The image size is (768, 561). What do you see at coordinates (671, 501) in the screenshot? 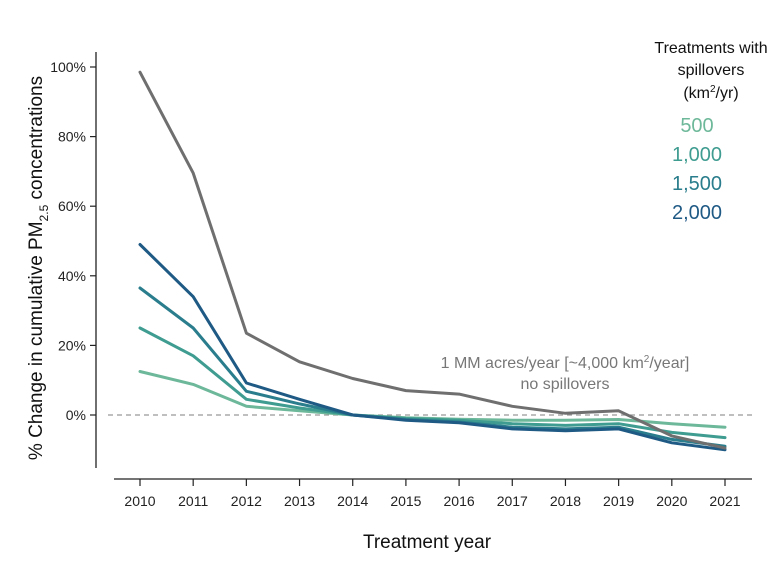
I see `x-tick-label: 2020` at bounding box center [671, 501].